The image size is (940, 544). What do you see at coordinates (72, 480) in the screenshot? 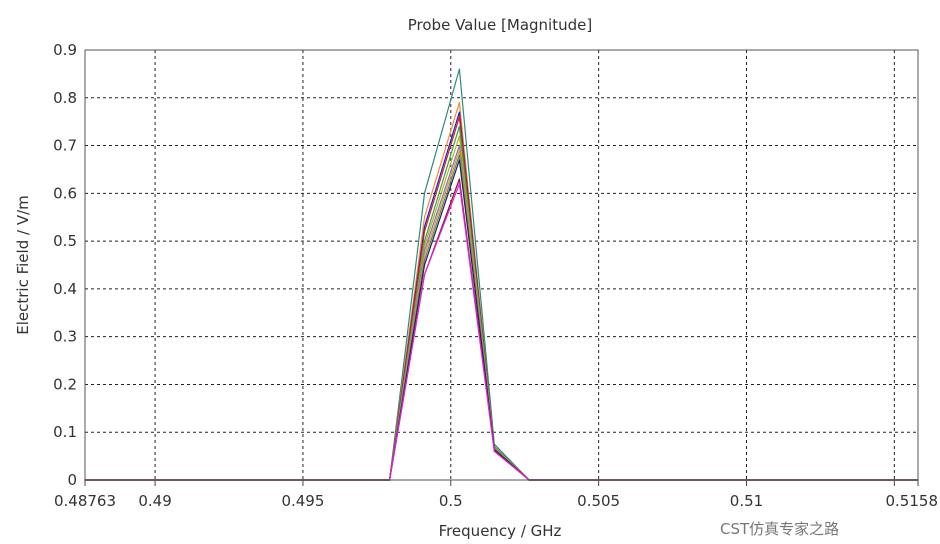
I see `y-tick-label: 0` at bounding box center [72, 480].